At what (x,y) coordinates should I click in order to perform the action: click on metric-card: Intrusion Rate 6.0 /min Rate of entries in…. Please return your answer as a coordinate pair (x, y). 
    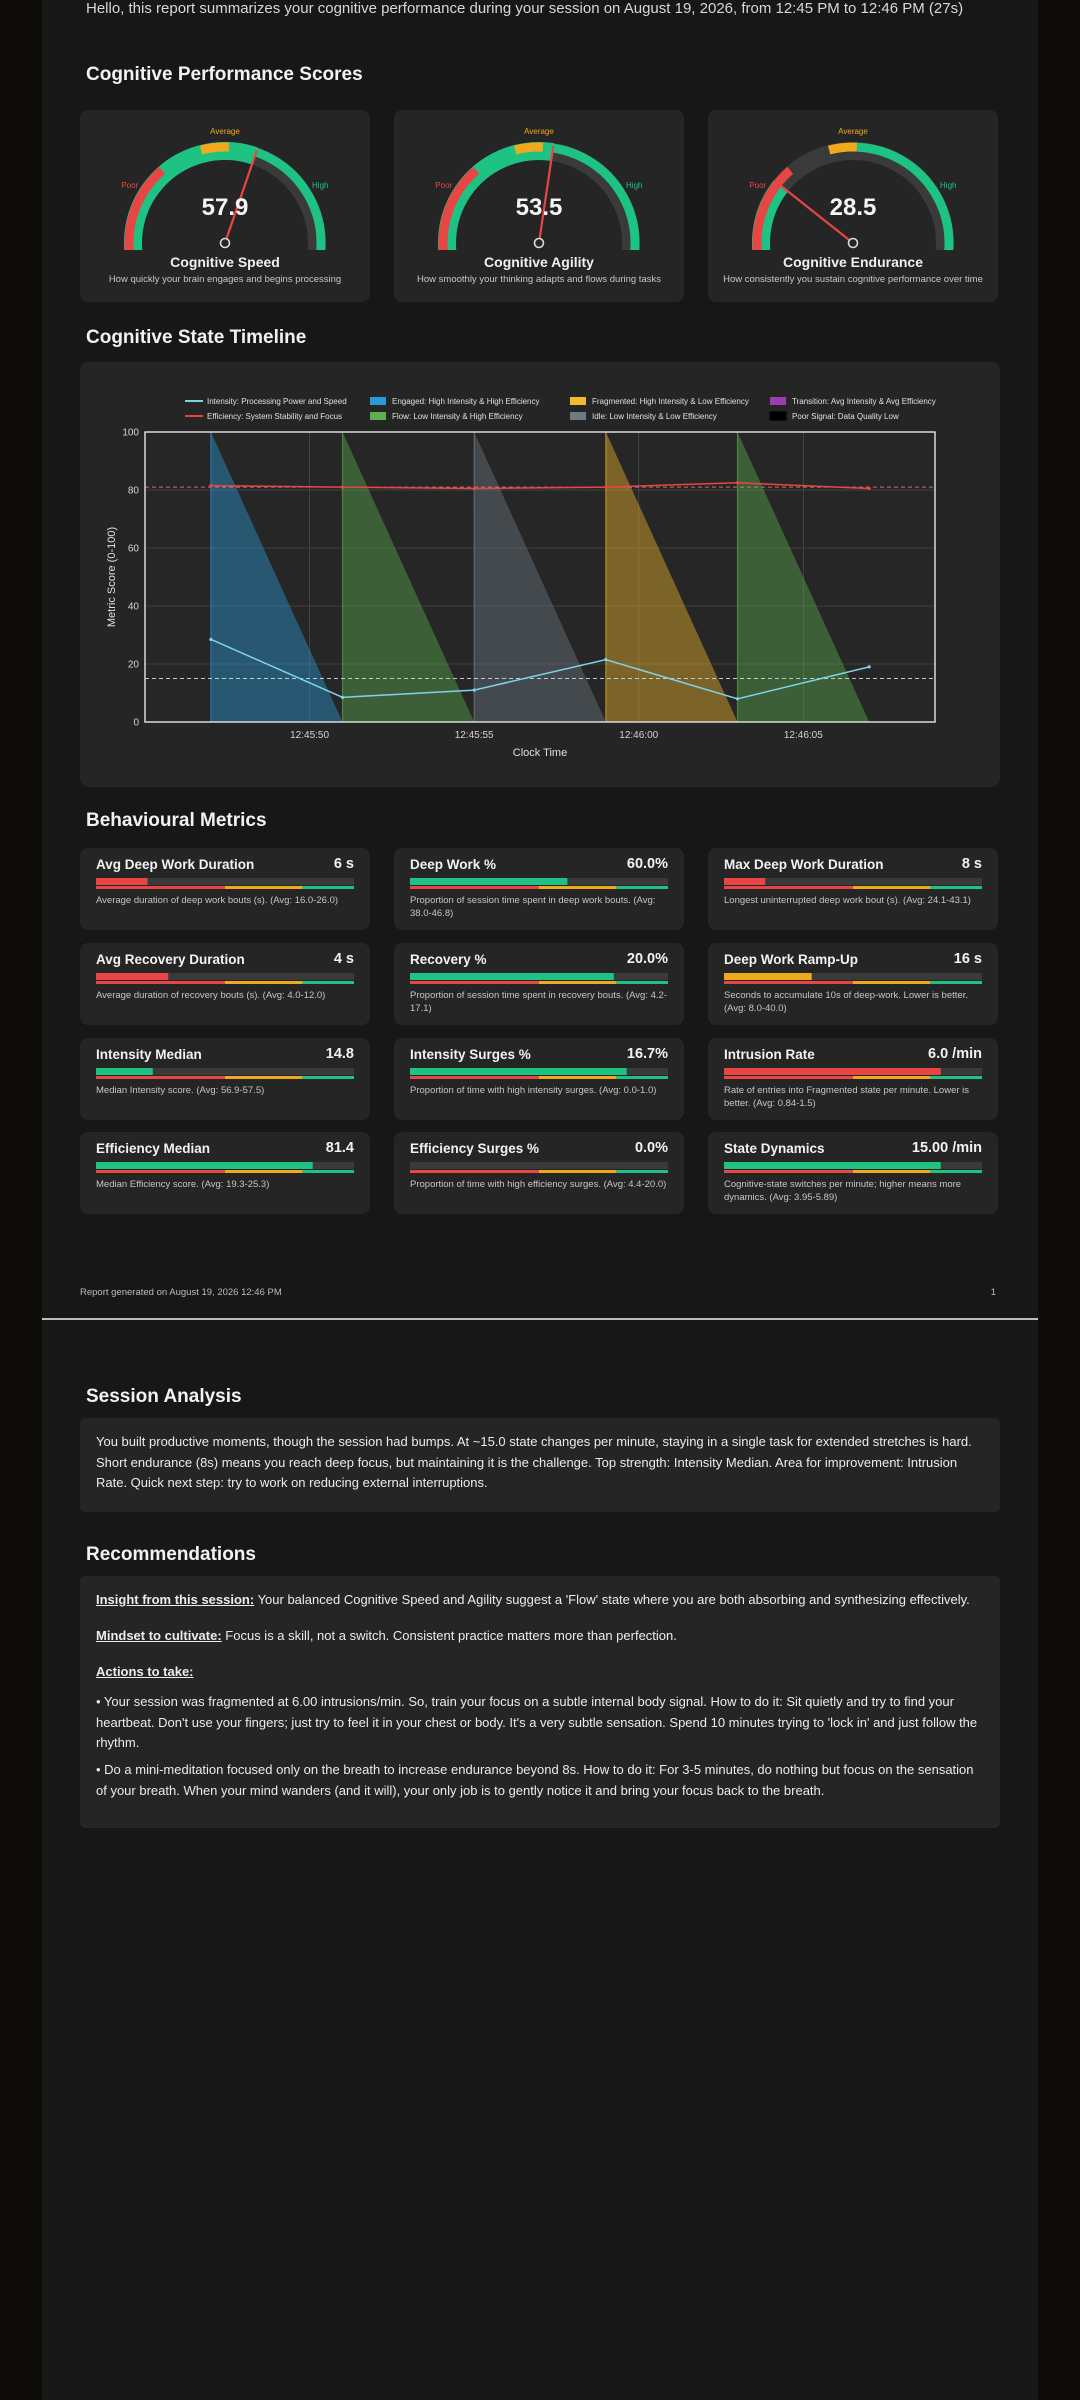
    Looking at the image, I should click on (853, 1079).